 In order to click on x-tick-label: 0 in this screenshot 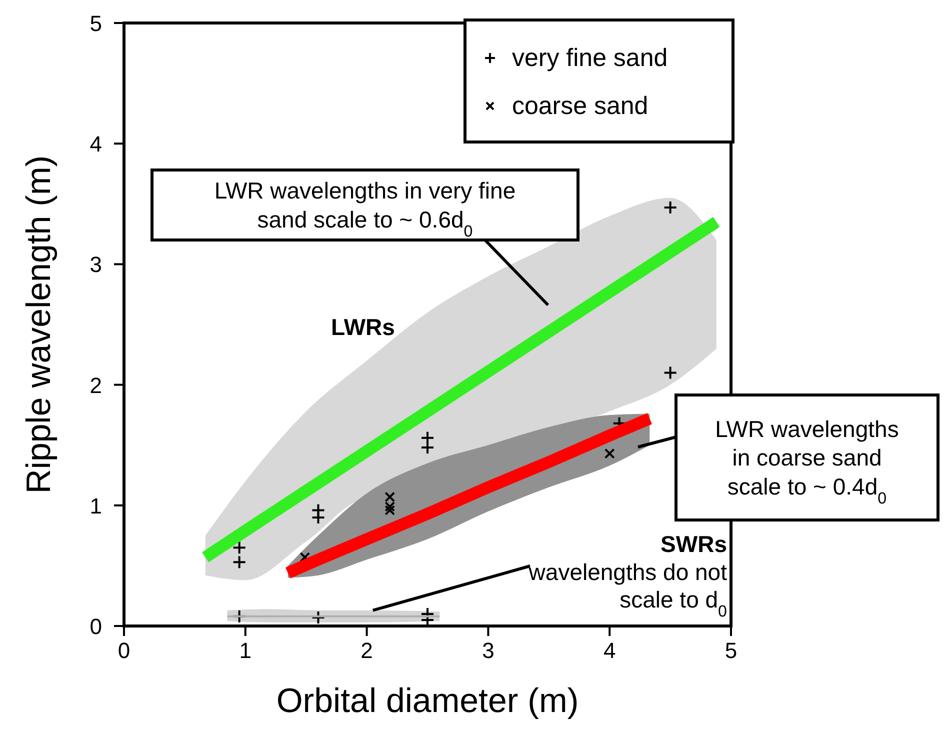, I will do `click(124, 650)`.